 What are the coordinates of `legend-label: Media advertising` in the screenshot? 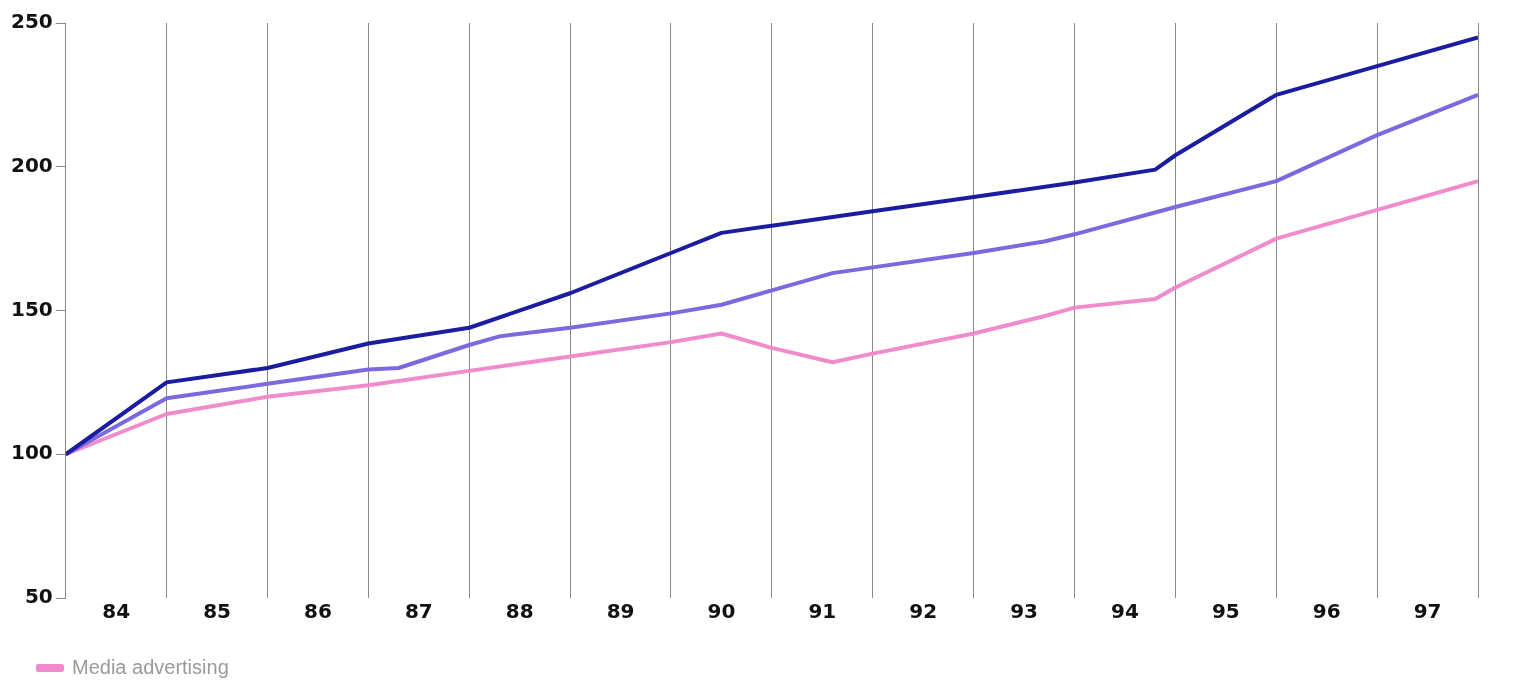 It's located at (150, 666).